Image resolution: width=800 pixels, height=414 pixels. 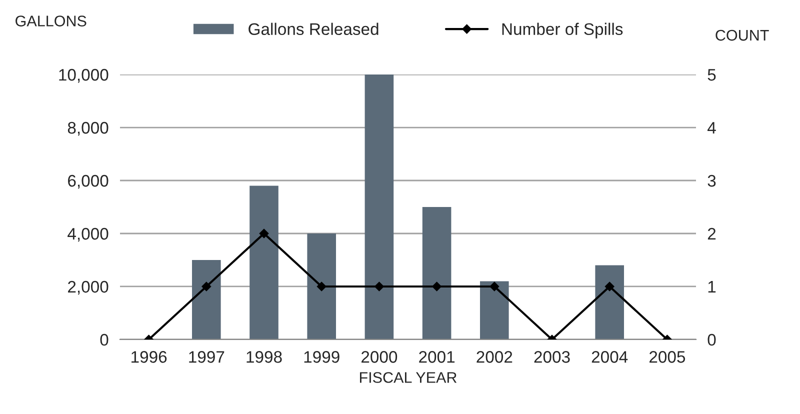 What do you see at coordinates (83, 75) in the screenshot?
I see `y-tick-label: 10,000` at bounding box center [83, 75].